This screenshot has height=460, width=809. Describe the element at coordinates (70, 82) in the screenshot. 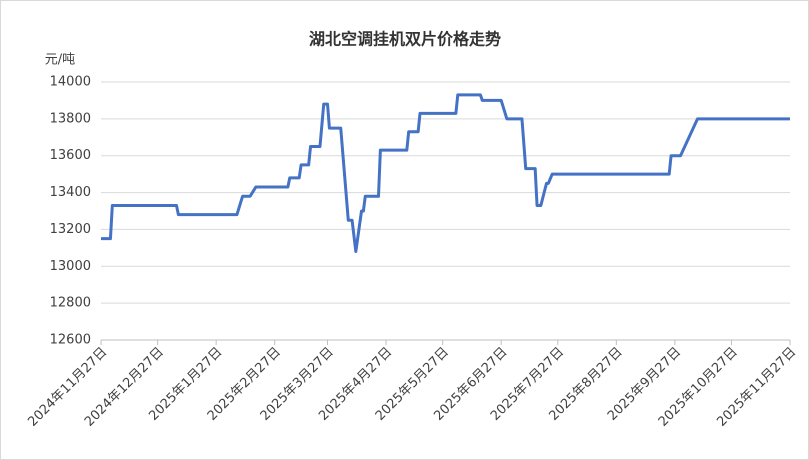

I see `y-tick-label: 14000` at that location.